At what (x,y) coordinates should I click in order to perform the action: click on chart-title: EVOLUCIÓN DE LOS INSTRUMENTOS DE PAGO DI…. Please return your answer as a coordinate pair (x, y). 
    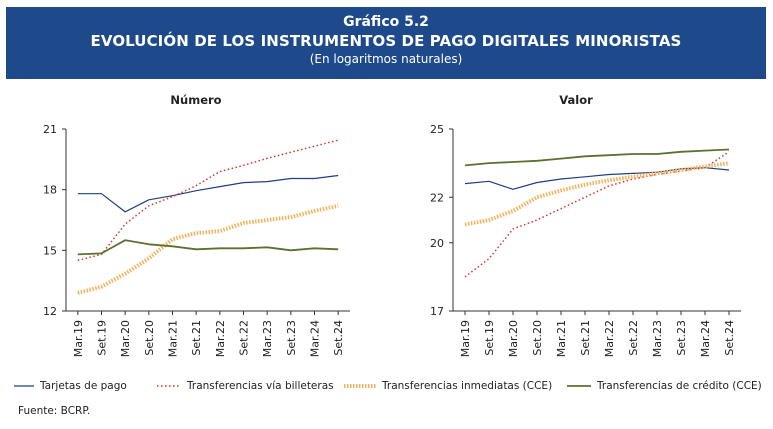
    Looking at the image, I should click on (386, 41).